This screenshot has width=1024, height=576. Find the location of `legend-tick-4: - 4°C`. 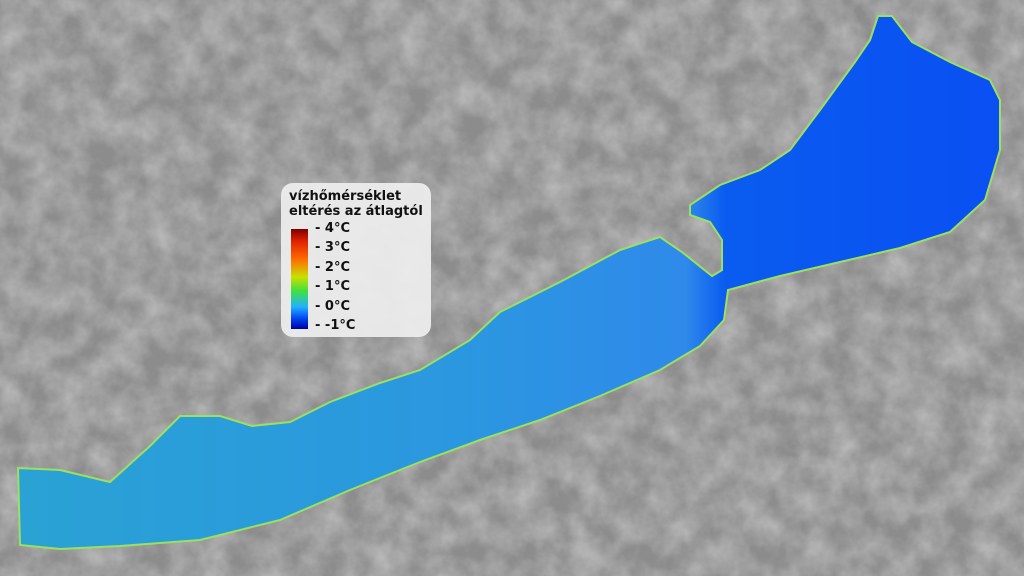

legend-tick-4: - 4°C is located at coordinates (333, 228).